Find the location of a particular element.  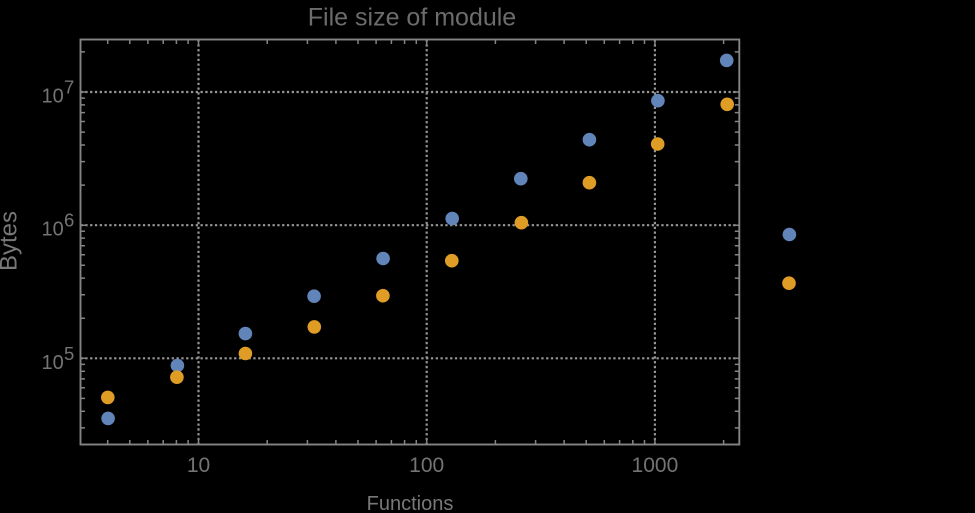

svg-text: Bytes is located at coordinates (11, 241).